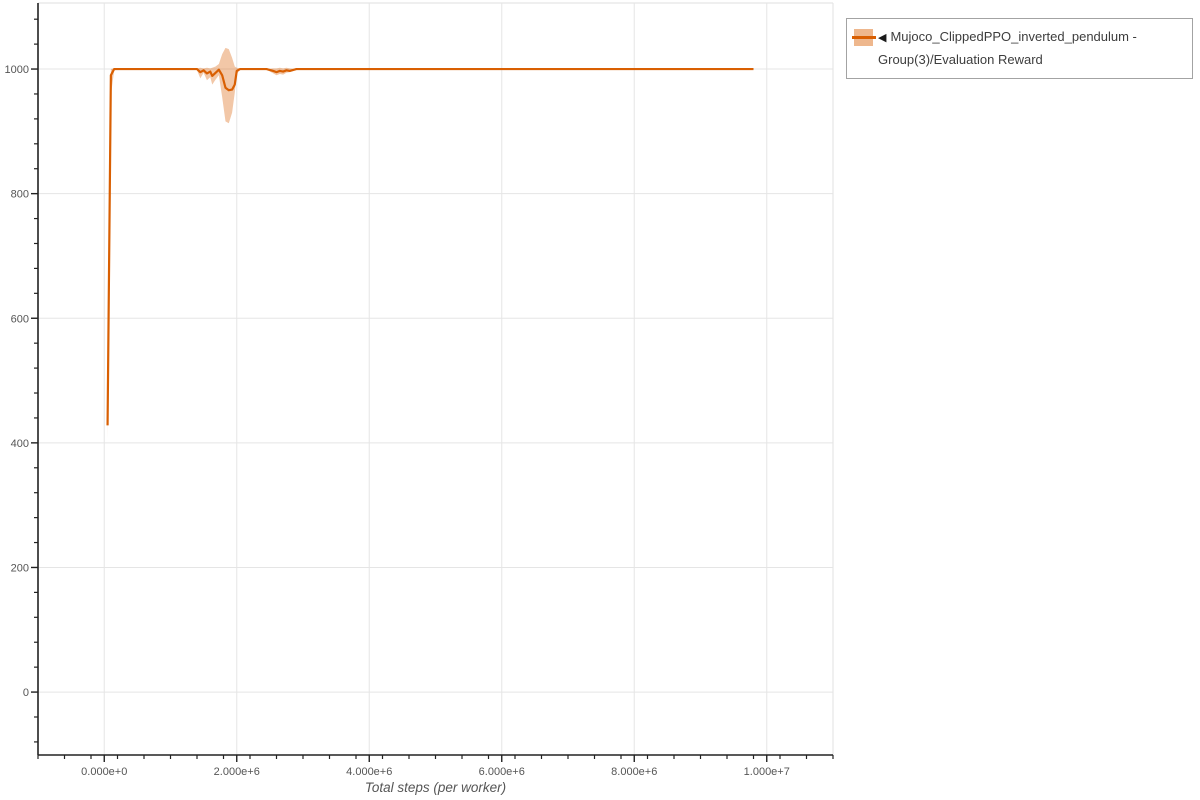 The image size is (1200, 800). I want to click on collapse-triangle-icon: ◀, so click(882, 38).